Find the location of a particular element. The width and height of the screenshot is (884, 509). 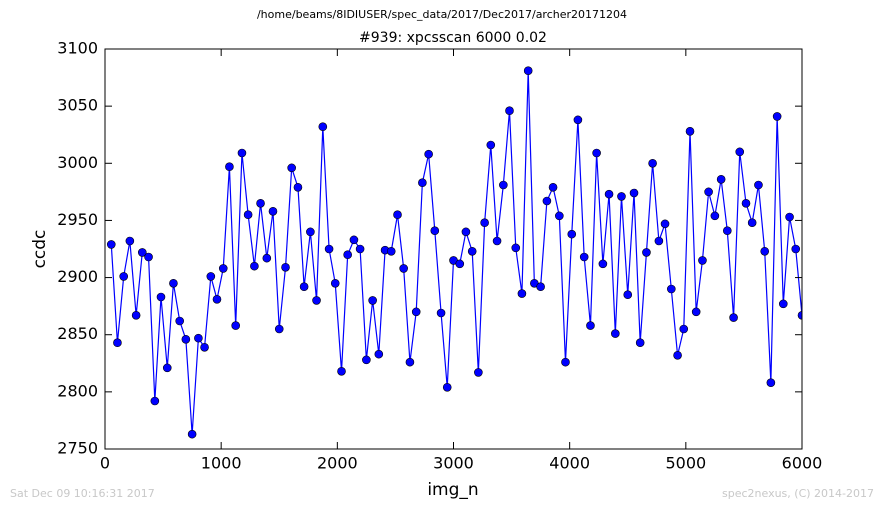

y-tick-label: 3100 is located at coordinates (77, 48).